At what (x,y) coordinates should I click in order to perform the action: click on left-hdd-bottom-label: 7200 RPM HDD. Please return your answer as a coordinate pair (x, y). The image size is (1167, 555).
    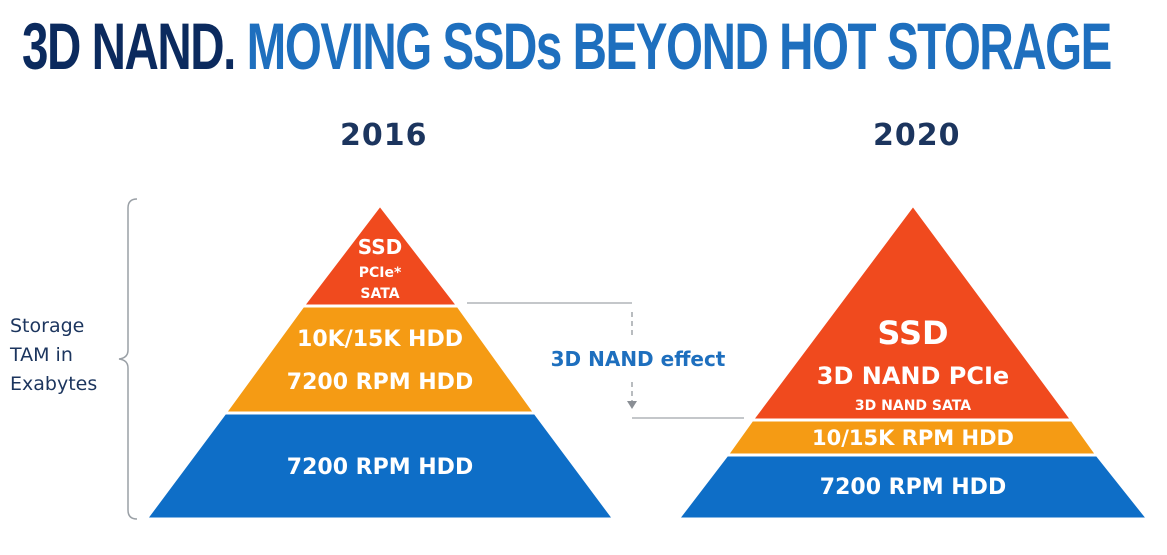
    Looking at the image, I should click on (380, 467).